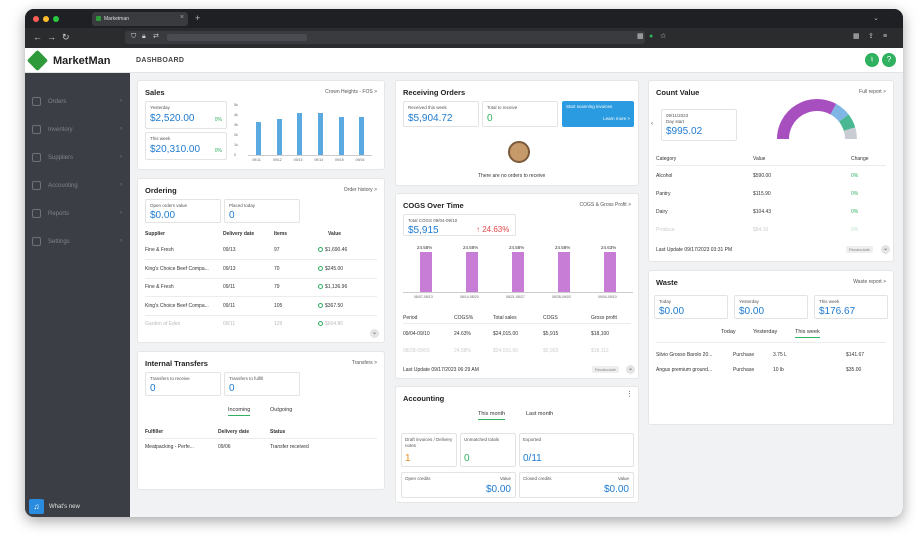  What do you see at coordinates (761, 230) in the screenshot?
I see `cv-val: $84.10` at bounding box center [761, 230].